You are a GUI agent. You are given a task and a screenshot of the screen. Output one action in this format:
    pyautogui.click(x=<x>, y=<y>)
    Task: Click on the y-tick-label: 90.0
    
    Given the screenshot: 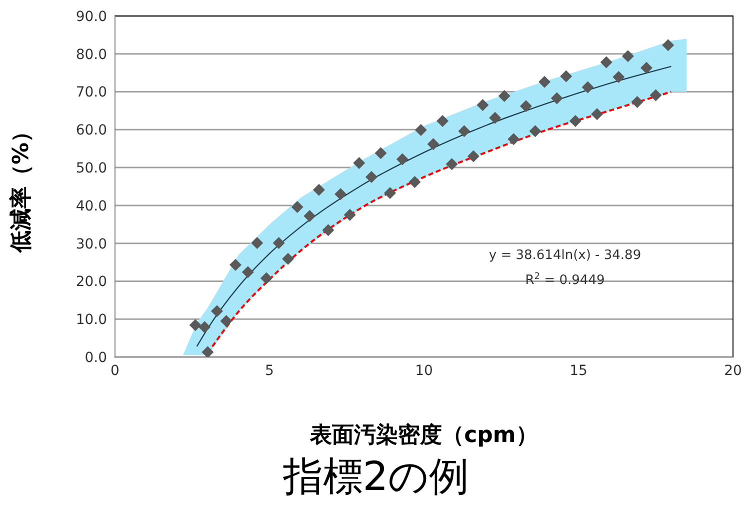 What is the action you would take?
    pyautogui.click(x=91, y=16)
    